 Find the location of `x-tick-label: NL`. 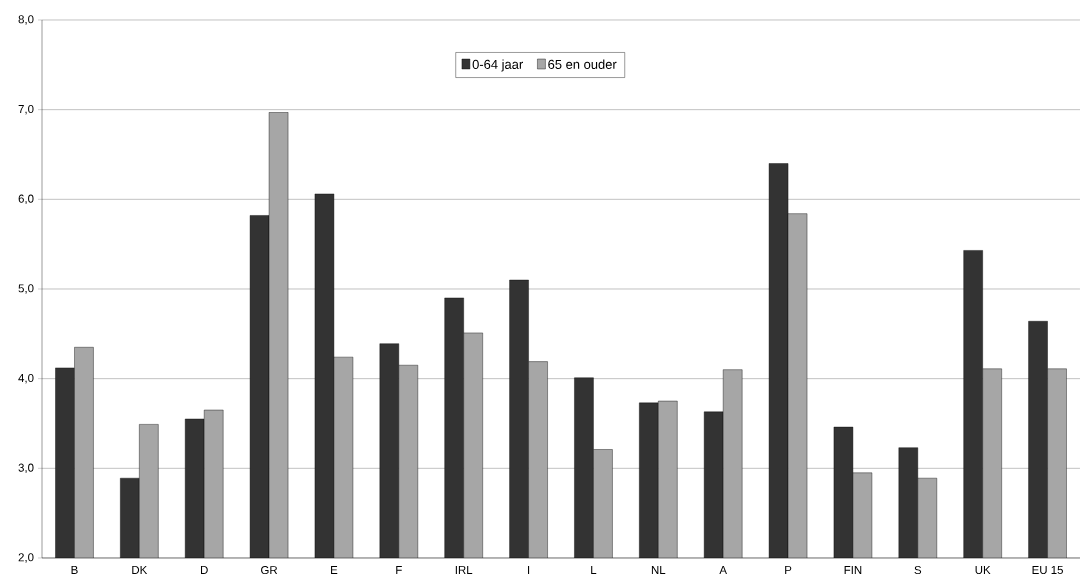

x-tick-label: NL is located at coordinates (658, 570).